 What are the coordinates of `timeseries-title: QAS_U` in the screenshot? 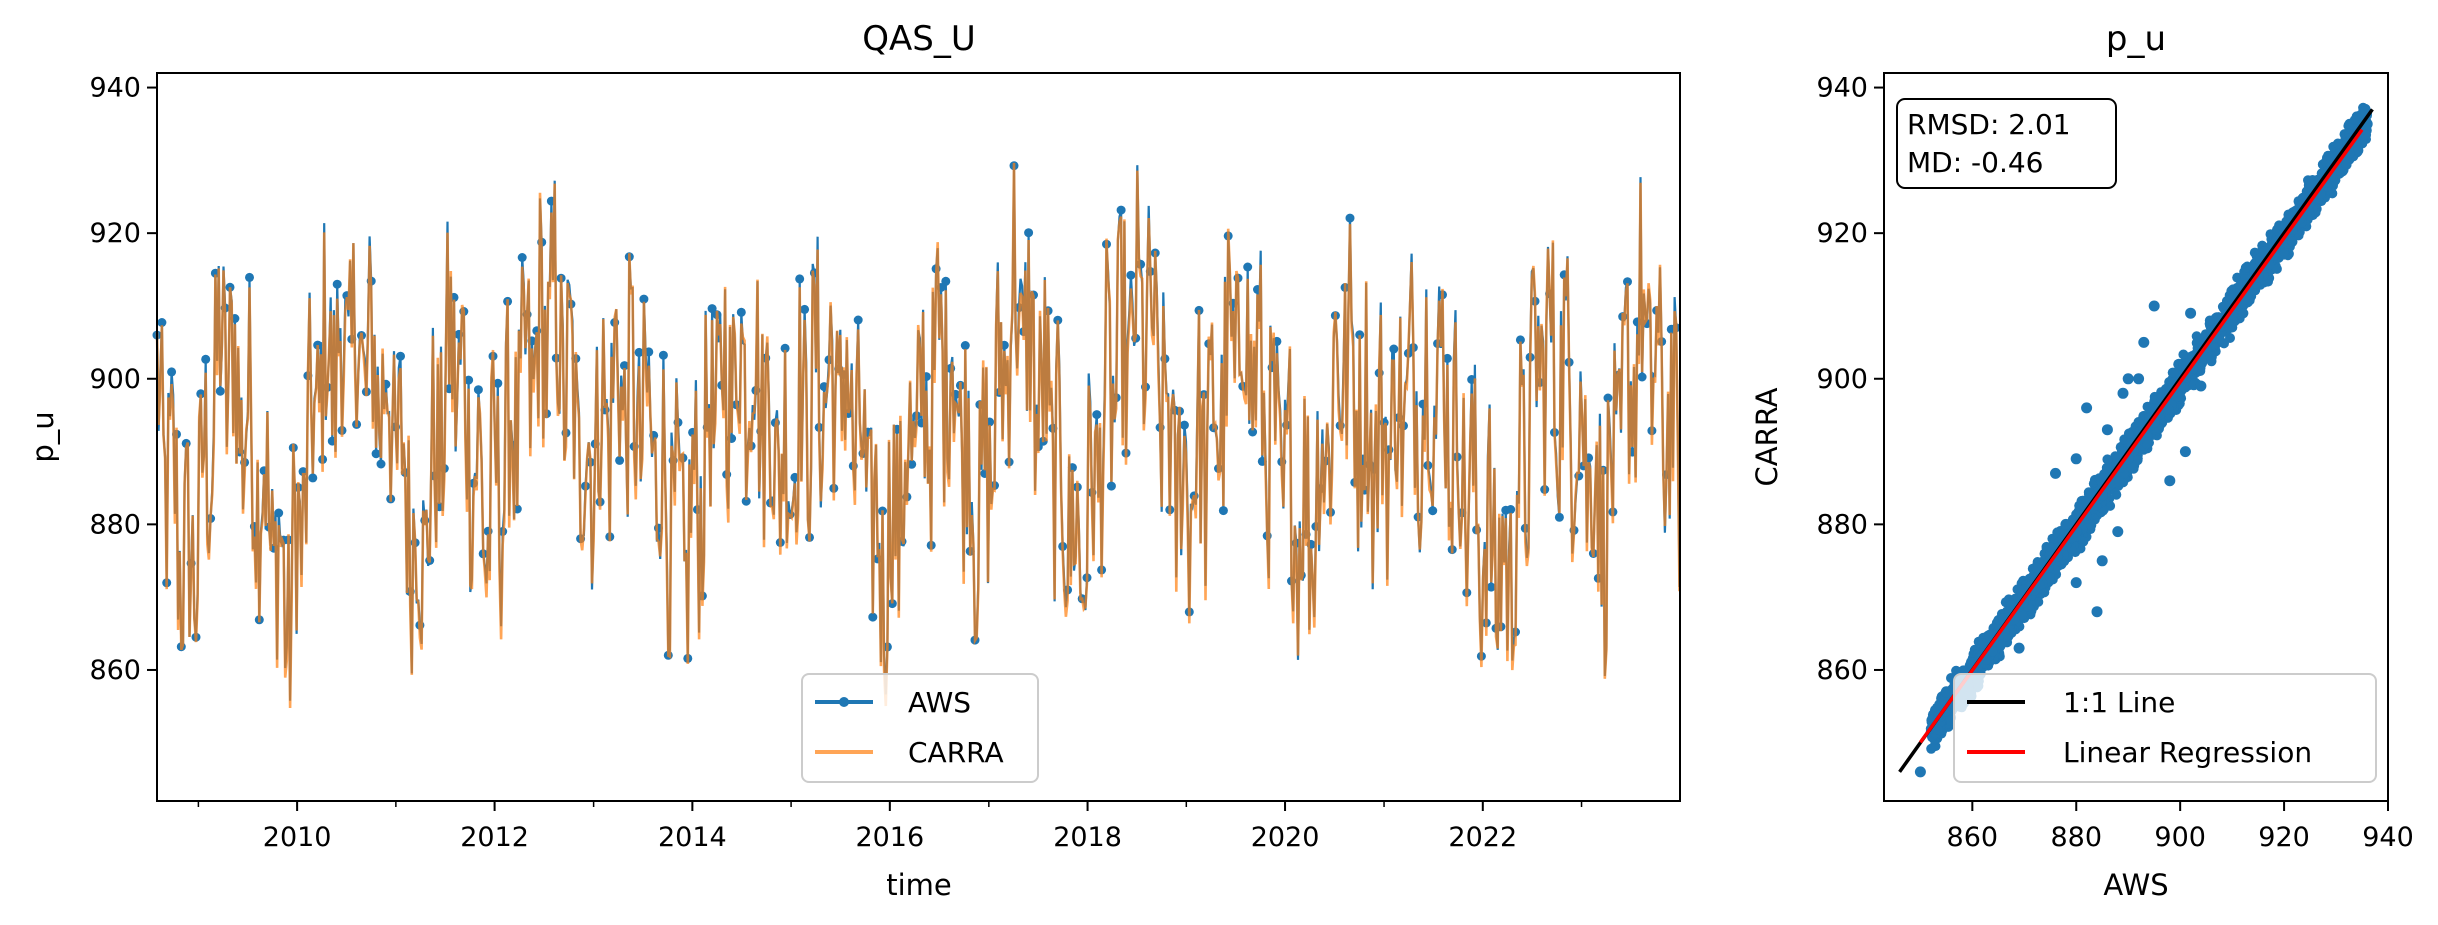 It's located at (919, 39).